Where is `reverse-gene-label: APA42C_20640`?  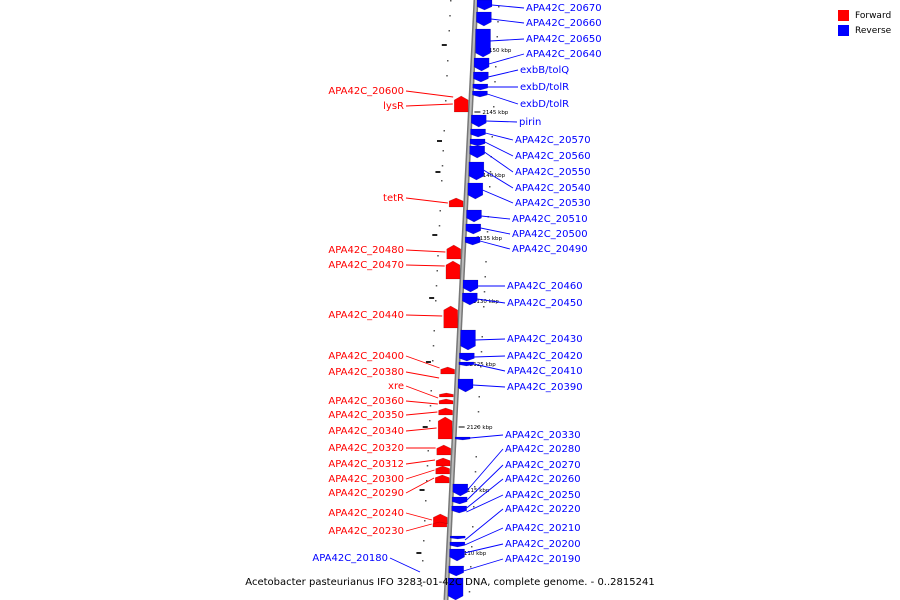 reverse-gene-label: APA42C_20640 is located at coordinates (564, 54).